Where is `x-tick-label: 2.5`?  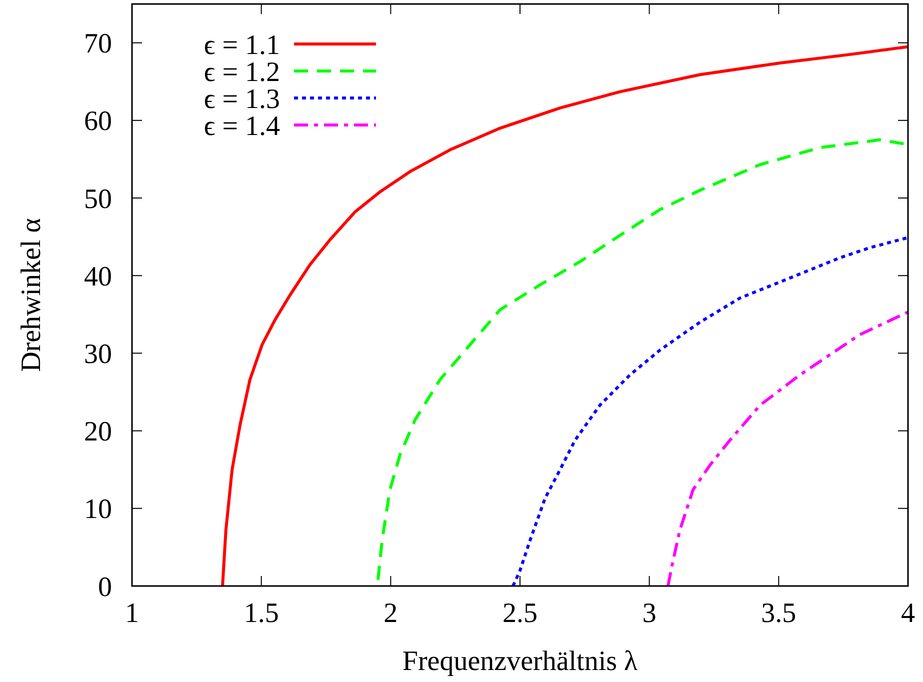
x-tick-label: 2.5 is located at coordinates (520, 613).